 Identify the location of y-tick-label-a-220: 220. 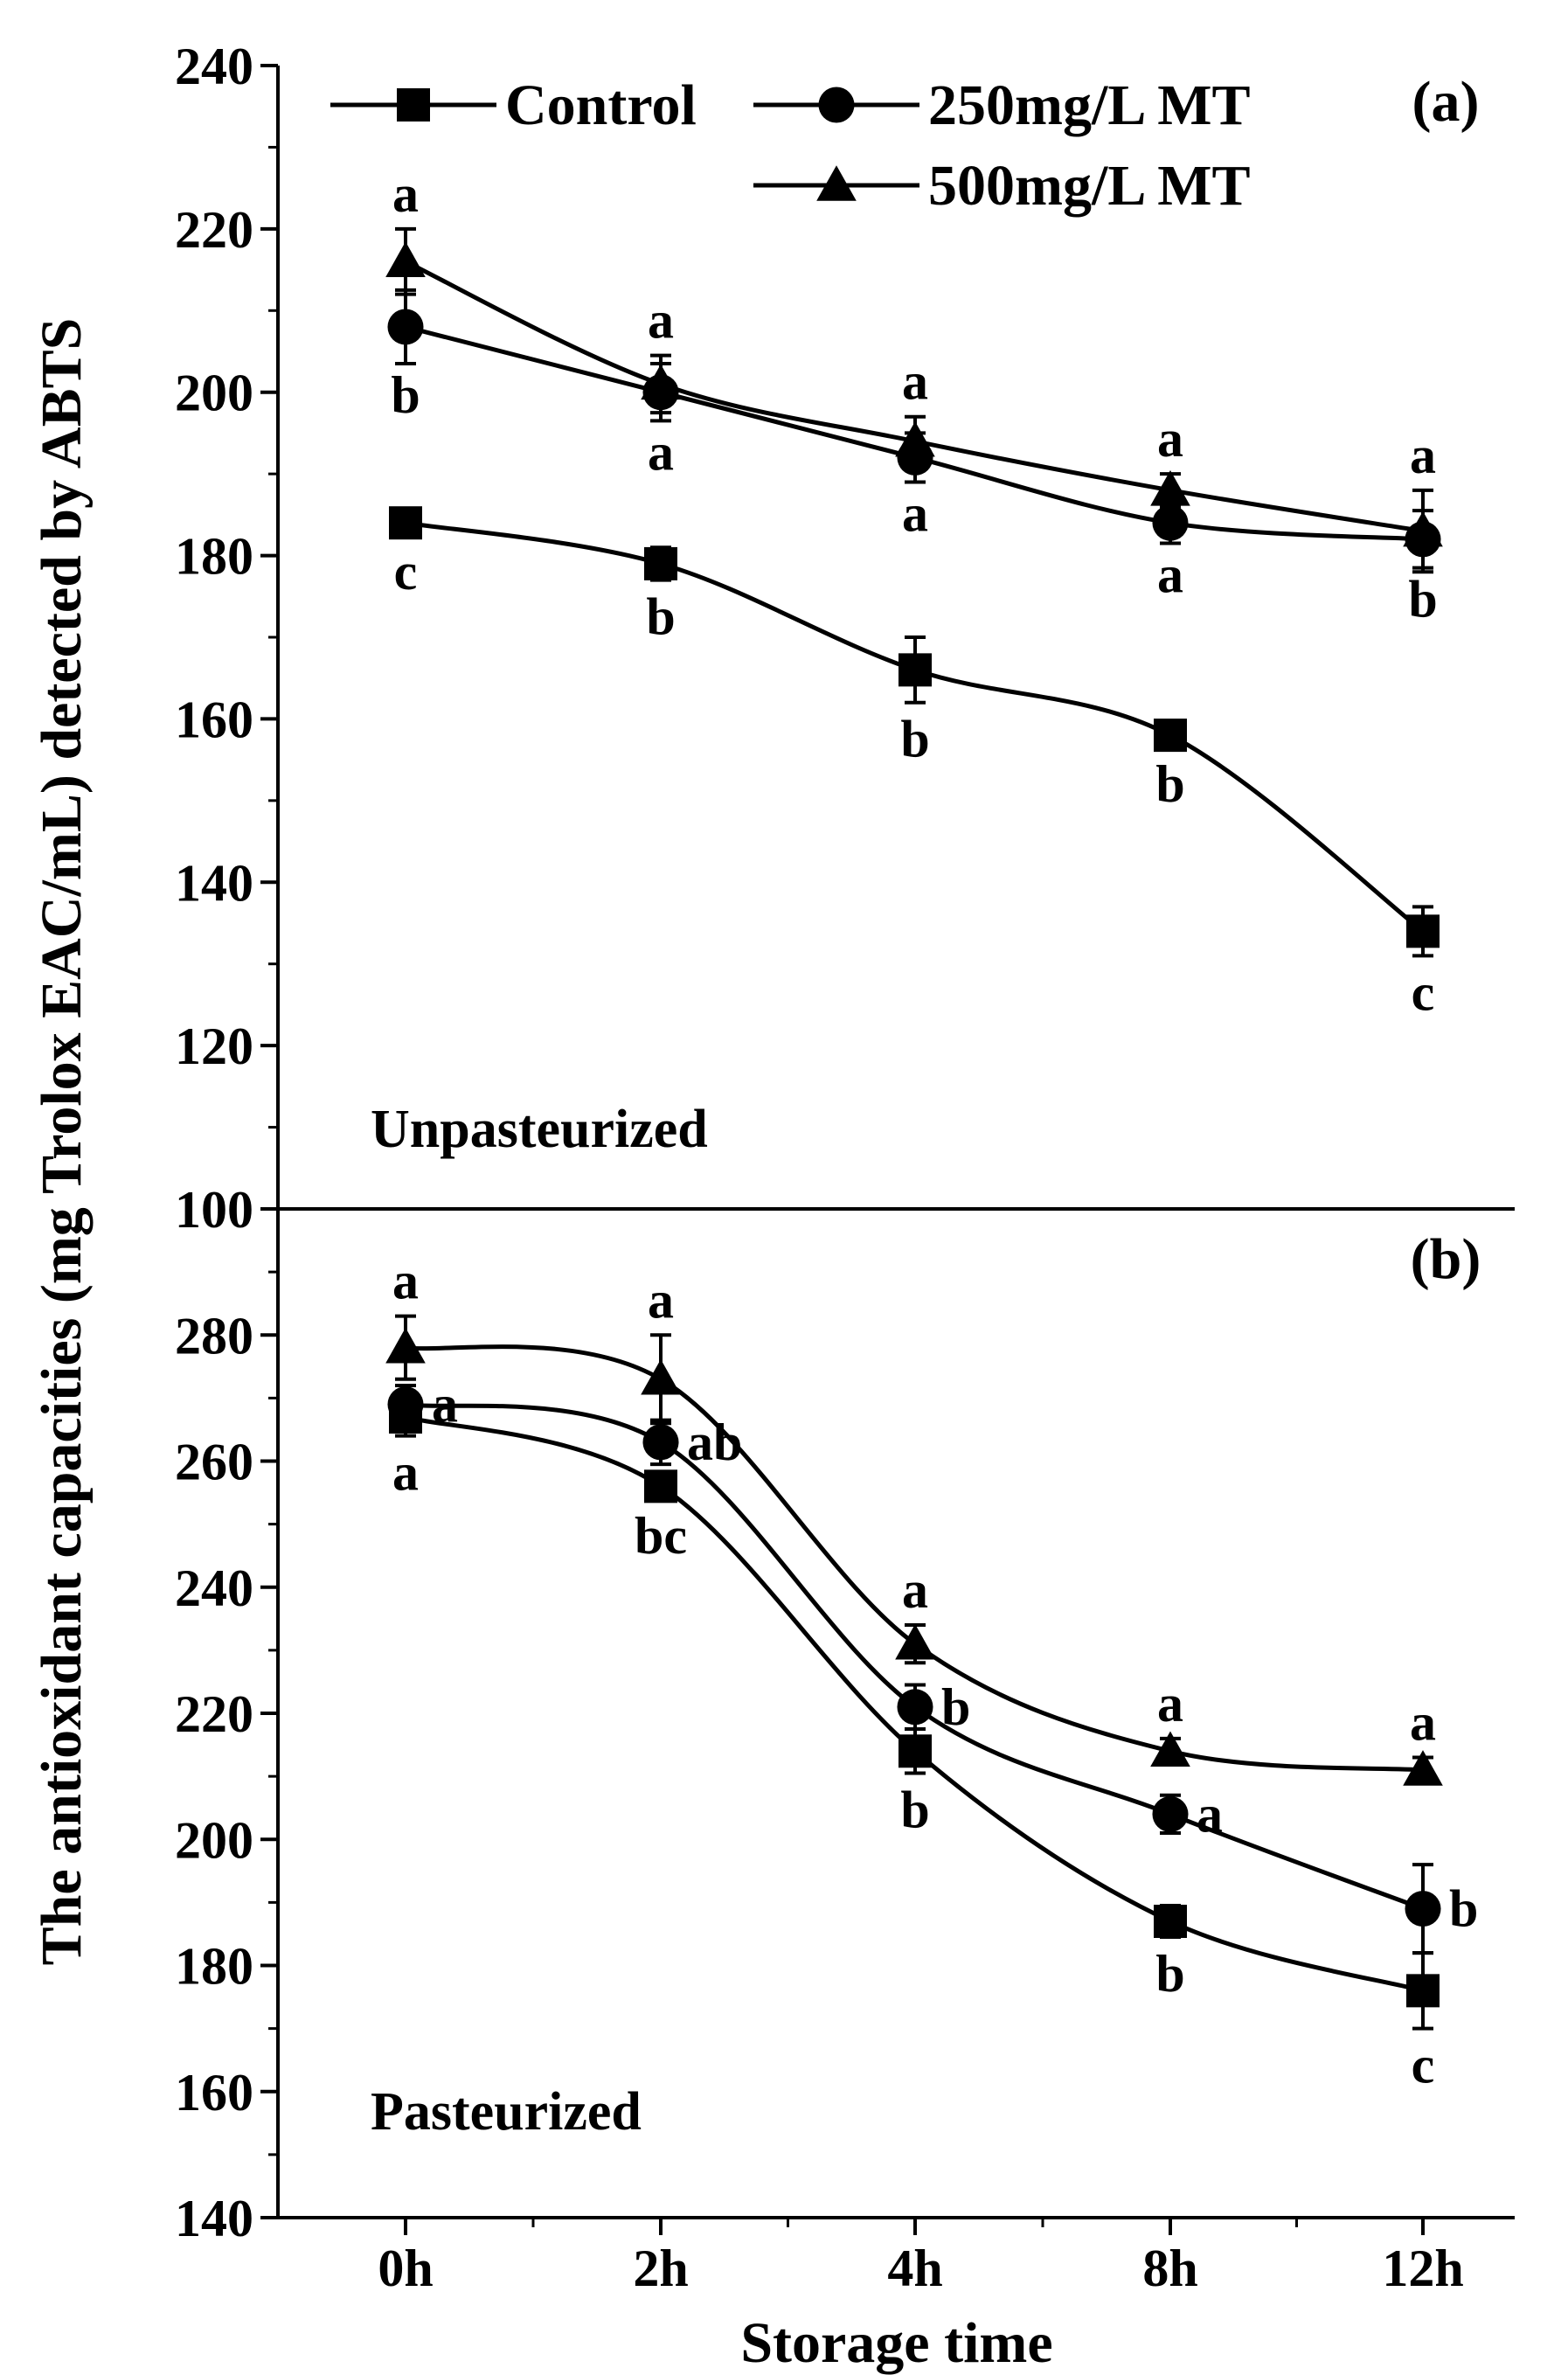
(214, 230).